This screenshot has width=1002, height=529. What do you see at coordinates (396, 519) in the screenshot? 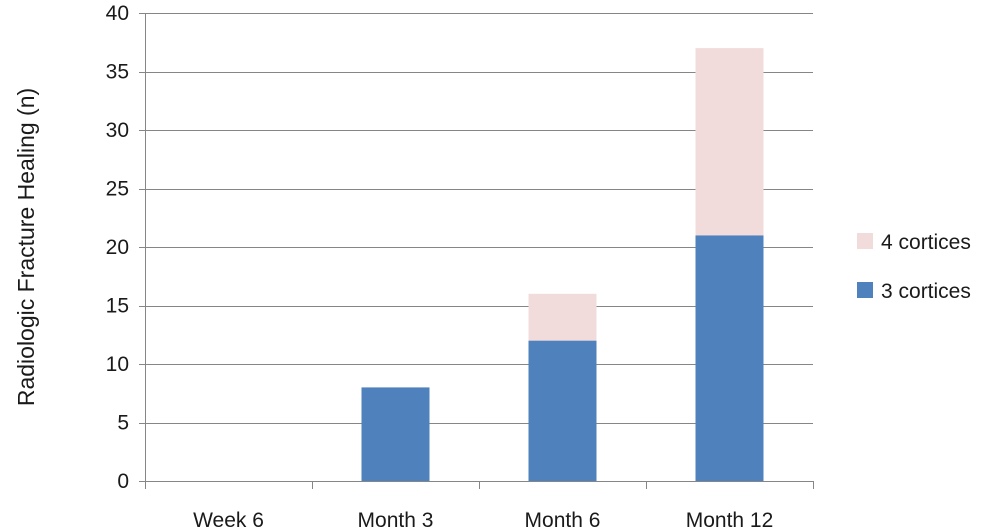
I see `x-tick-label: Month 3` at bounding box center [396, 519].